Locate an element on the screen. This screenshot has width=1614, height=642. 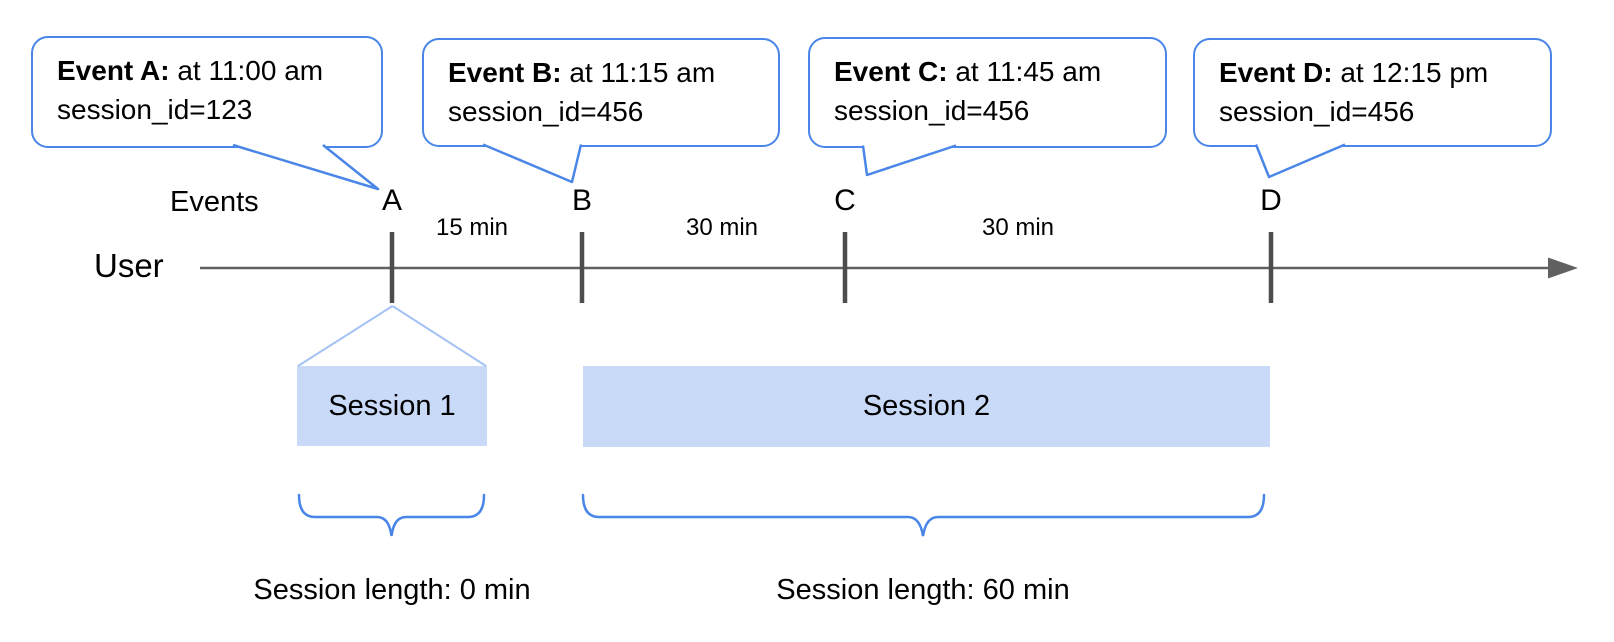
session-1-length-label: Session length: 0 min is located at coordinates (392, 590).